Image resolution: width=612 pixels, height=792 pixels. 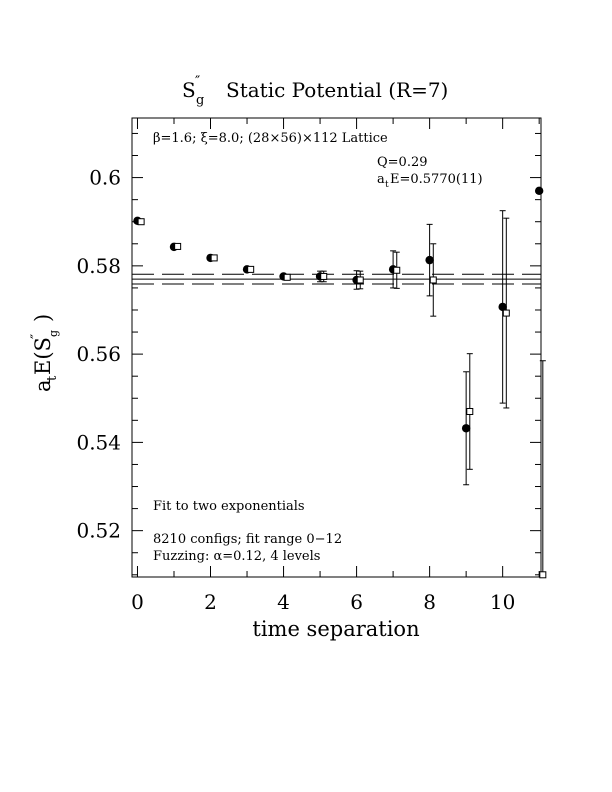 What do you see at coordinates (283, 602) in the screenshot?
I see `x-tick-label: 4` at bounding box center [283, 602].